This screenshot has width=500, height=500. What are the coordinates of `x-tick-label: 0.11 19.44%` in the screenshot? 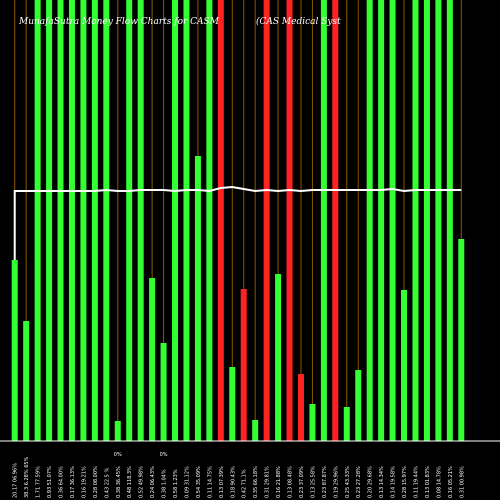 It's located at (416, 482).